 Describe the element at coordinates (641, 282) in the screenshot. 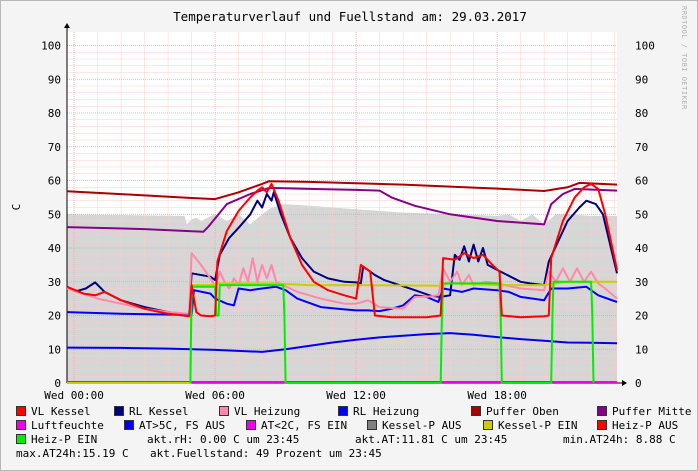

I see `y-tick-label-right: 30` at that location.